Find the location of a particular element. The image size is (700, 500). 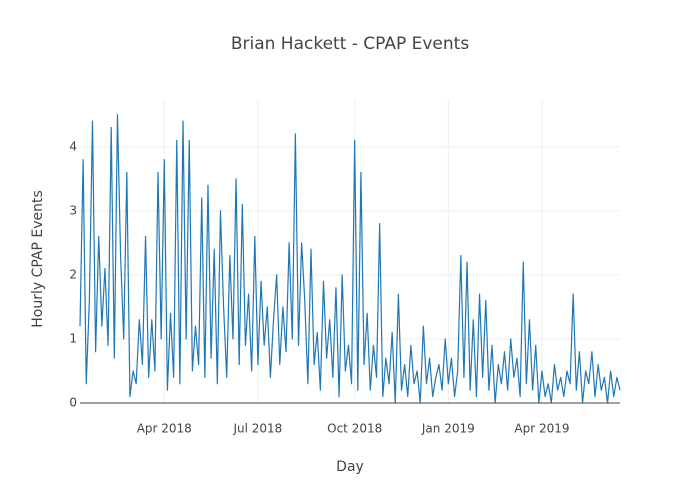

x-tick-label: Apr 2018 is located at coordinates (164, 429).